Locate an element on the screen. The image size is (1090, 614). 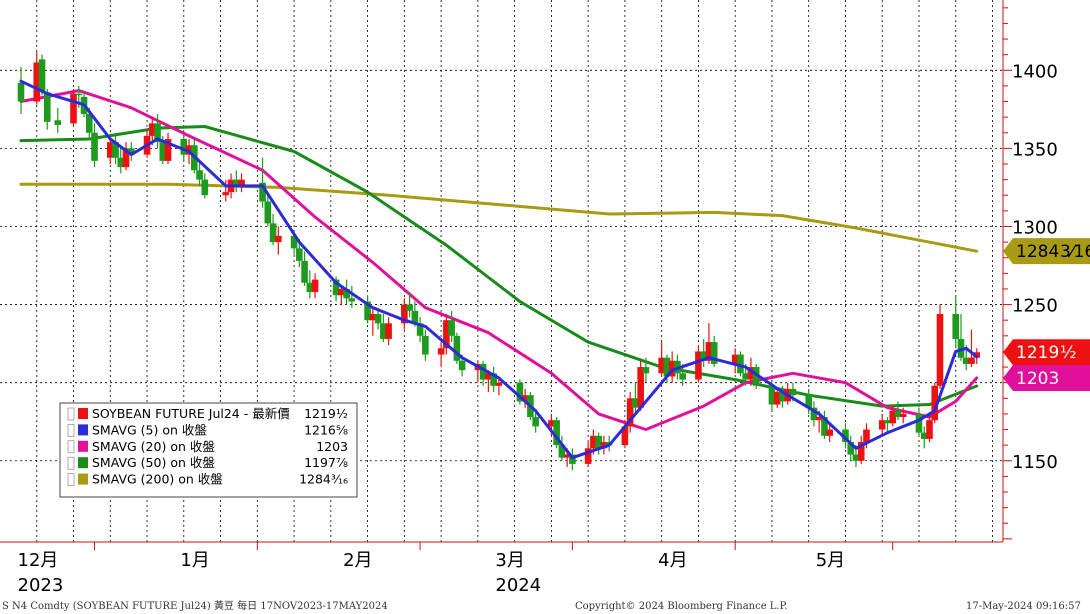
legend-label: SMAVG (50) on 收盤 is located at coordinates (153, 462).